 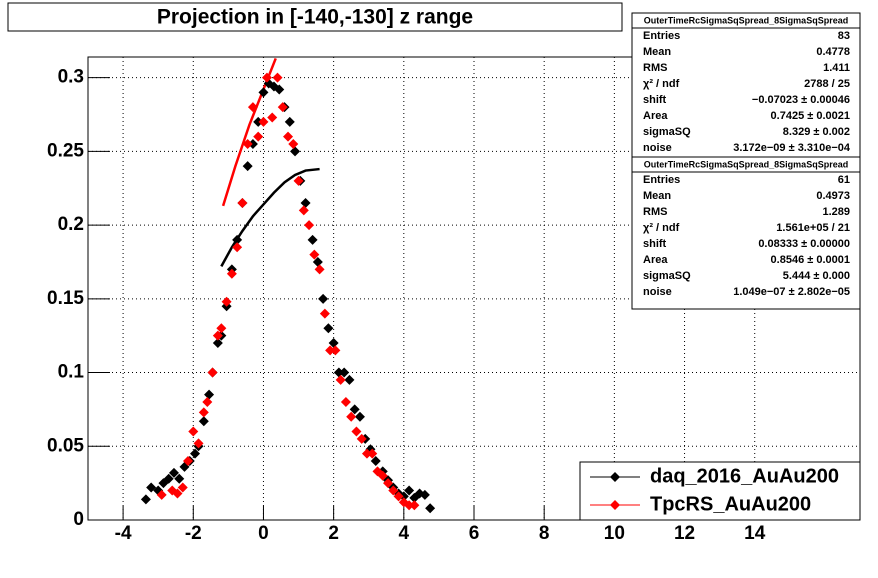 I want to click on x-tick-label: 4, so click(x=404, y=533).